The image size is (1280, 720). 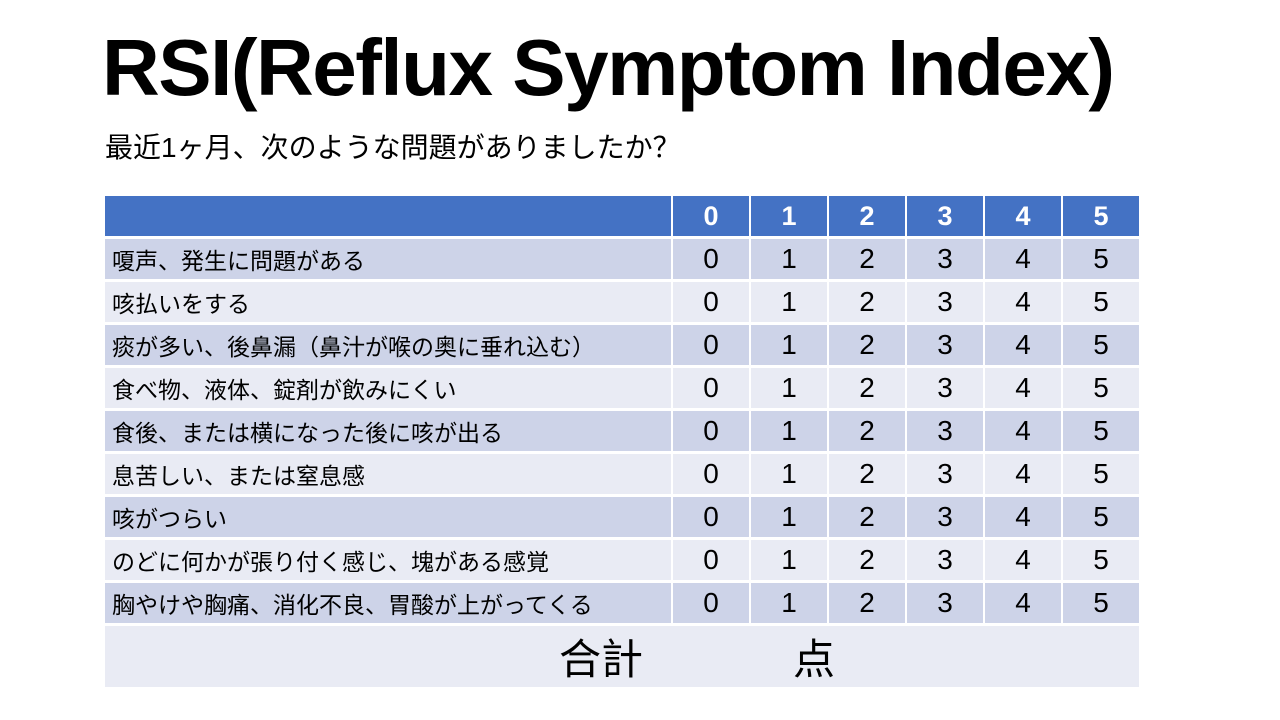 I want to click on symptom-label-cell: 嗄声、発生に問題がある, so click(x=388, y=259).